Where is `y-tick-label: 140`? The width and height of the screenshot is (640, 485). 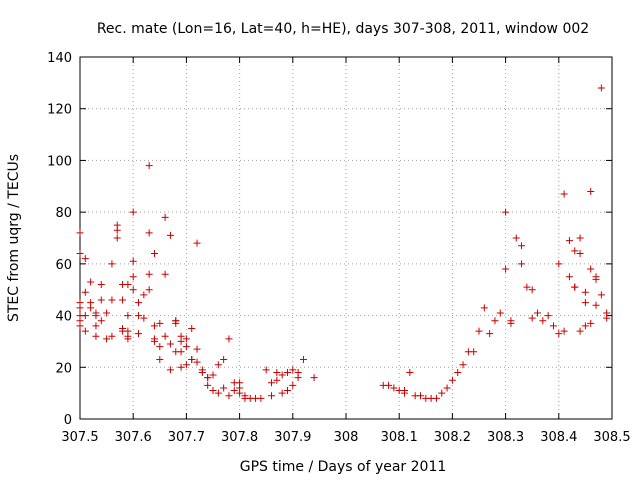 y-tick-label: 140 is located at coordinates (59, 58).